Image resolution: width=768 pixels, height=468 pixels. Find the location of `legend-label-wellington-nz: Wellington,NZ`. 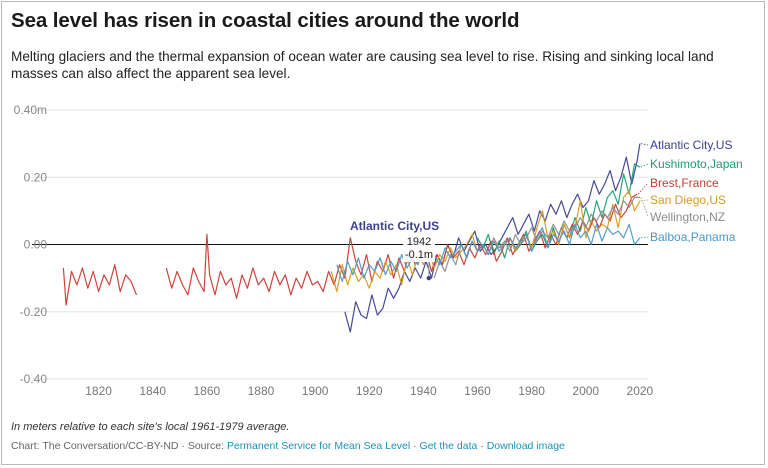

legend-label-wellington-nz: Wellington,NZ is located at coordinates (687, 217).